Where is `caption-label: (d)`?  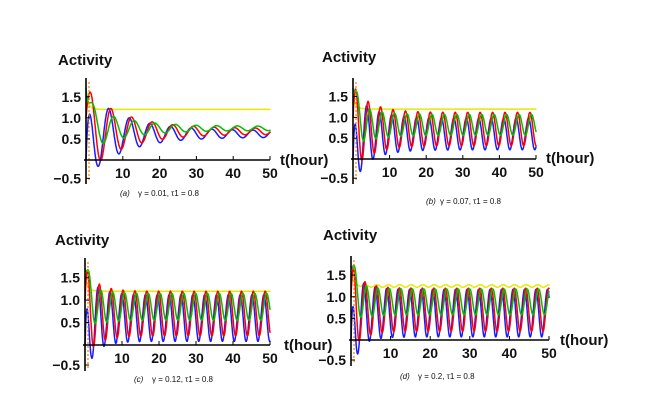 caption-label: (d) is located at coordinates (405, 376).